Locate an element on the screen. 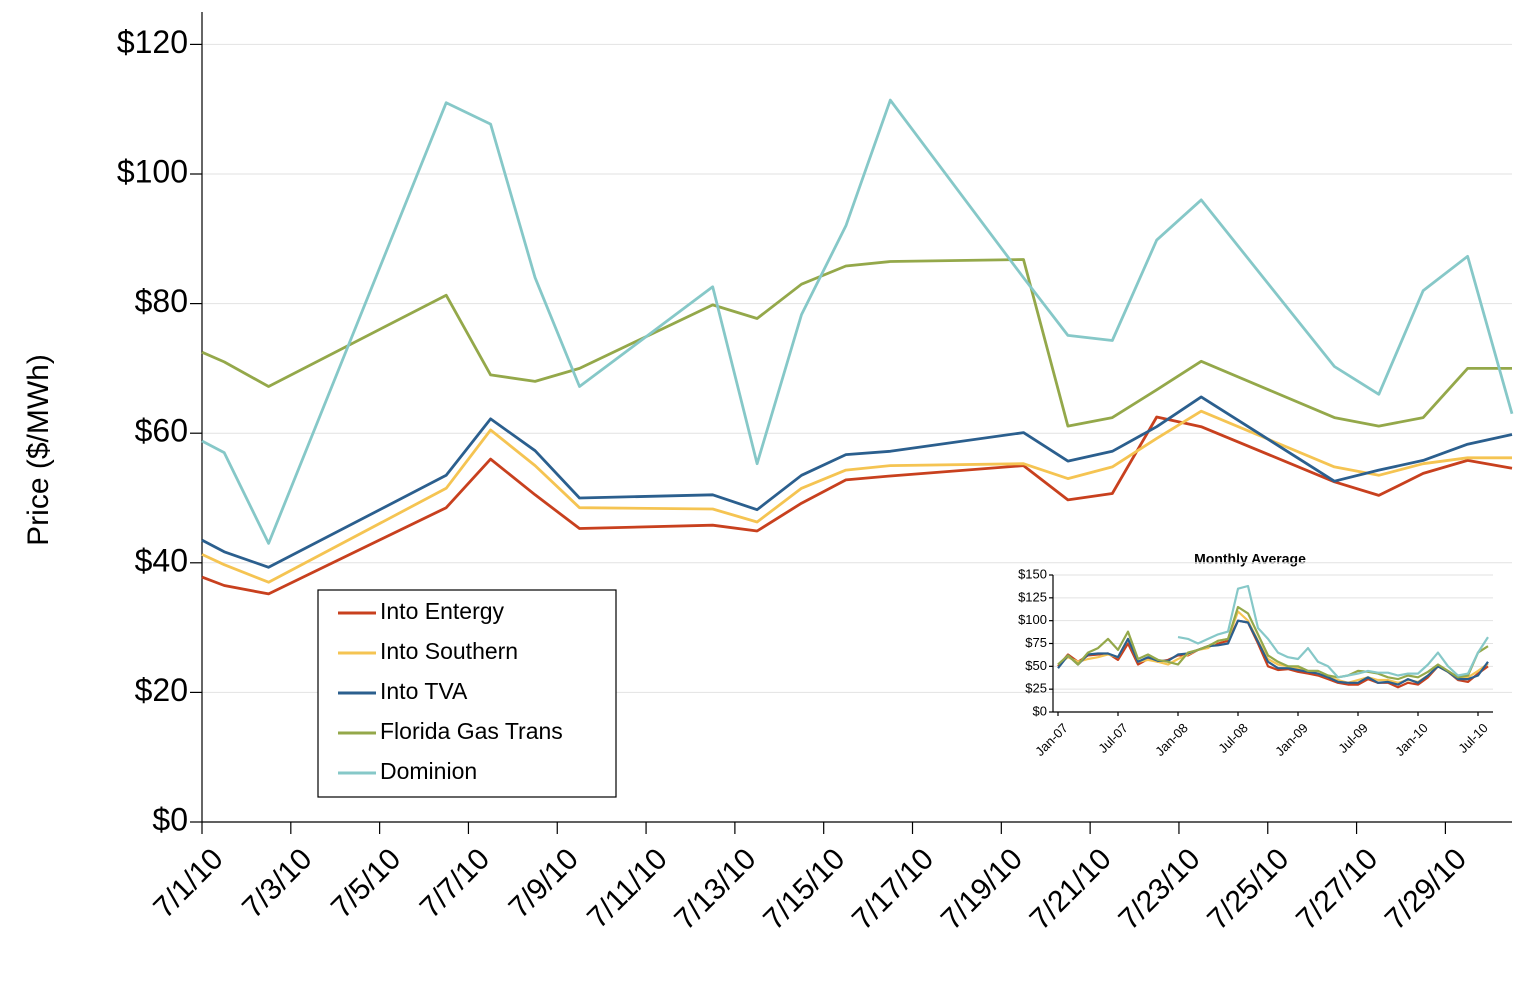  x-tick-label: 7/1/10 is located at coordinates (188, 883).